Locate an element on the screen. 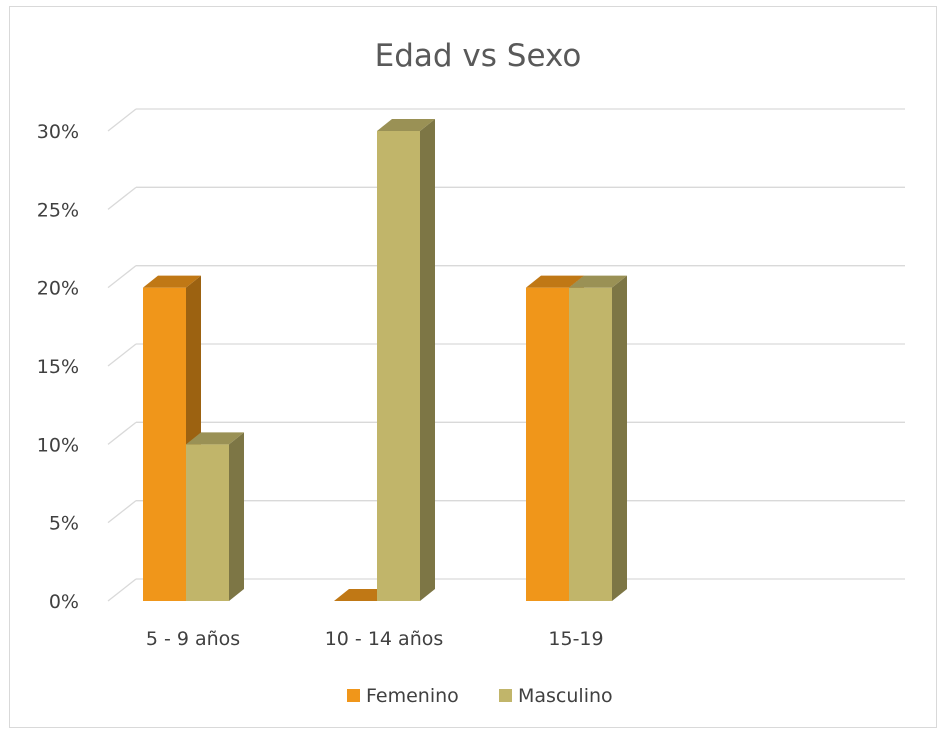 Image resolution: width=942 pixels, height=730 pixels. y-tick-label: 20% is located at coordinates (58, 289).